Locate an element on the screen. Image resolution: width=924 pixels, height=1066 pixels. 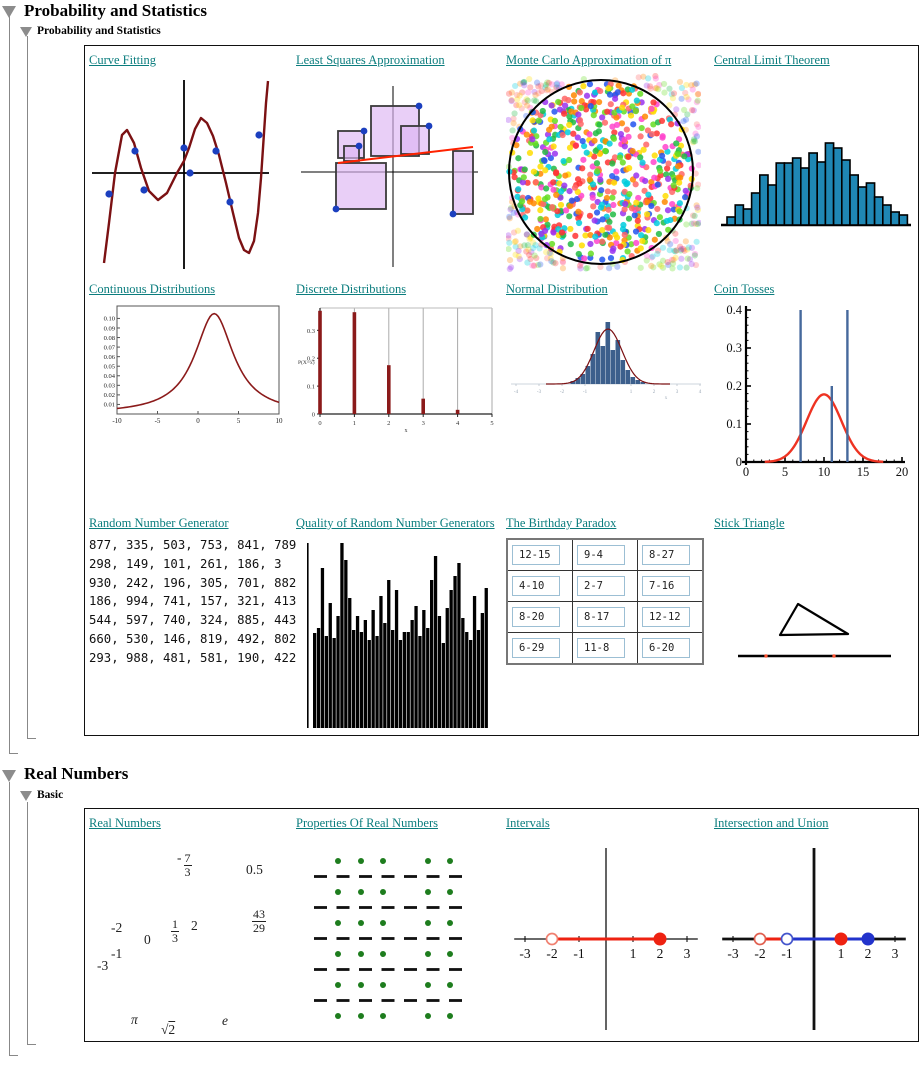
birthday-value-box: 2-7 is located at coordinates (601, 586).